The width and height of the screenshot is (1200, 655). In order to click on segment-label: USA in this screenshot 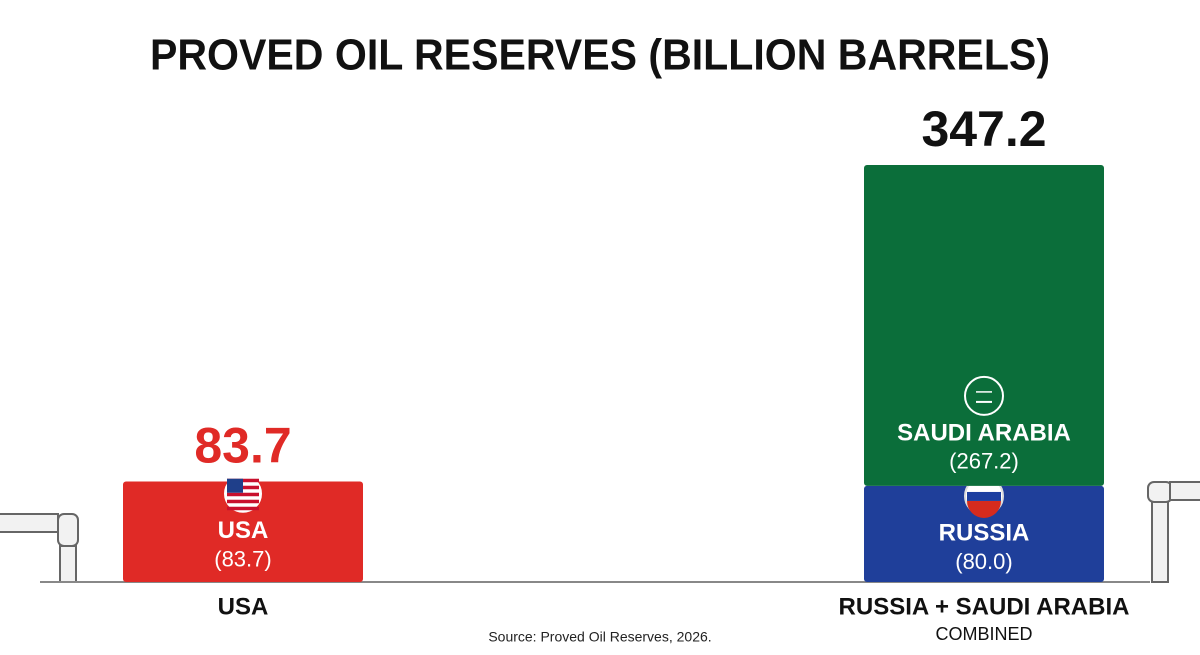, I will do `click(243, 530)`.